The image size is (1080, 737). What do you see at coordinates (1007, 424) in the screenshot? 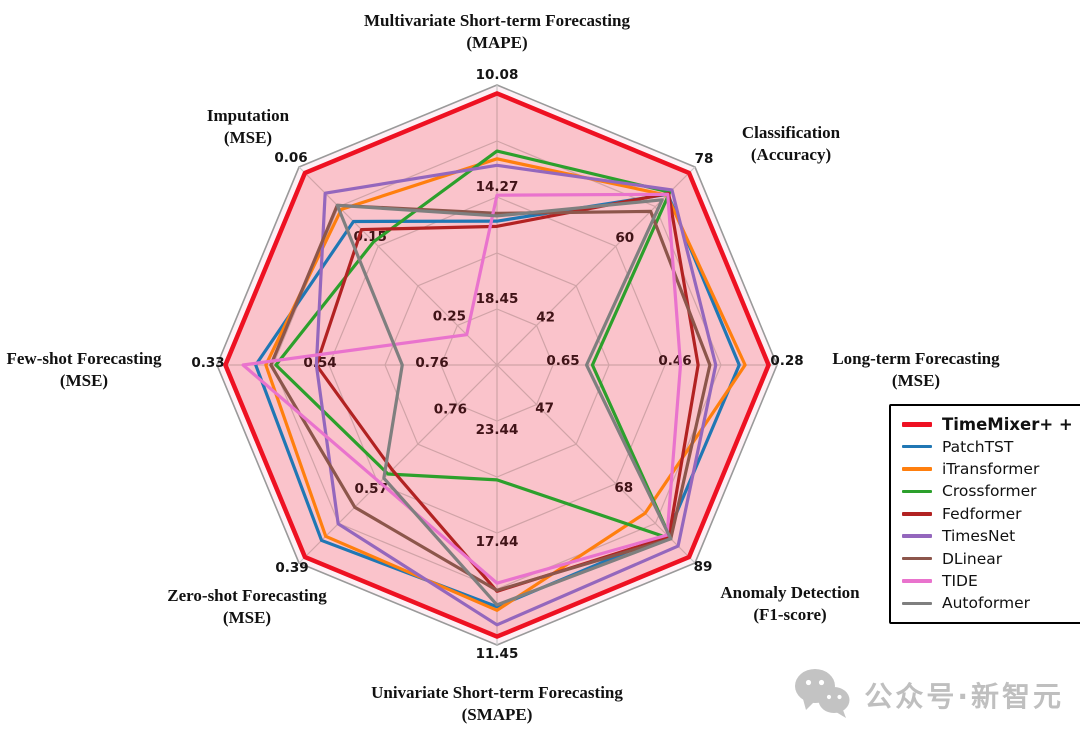
I see `legend-item-label: TimeMixer+ +` at bounding box center [1007, 424].